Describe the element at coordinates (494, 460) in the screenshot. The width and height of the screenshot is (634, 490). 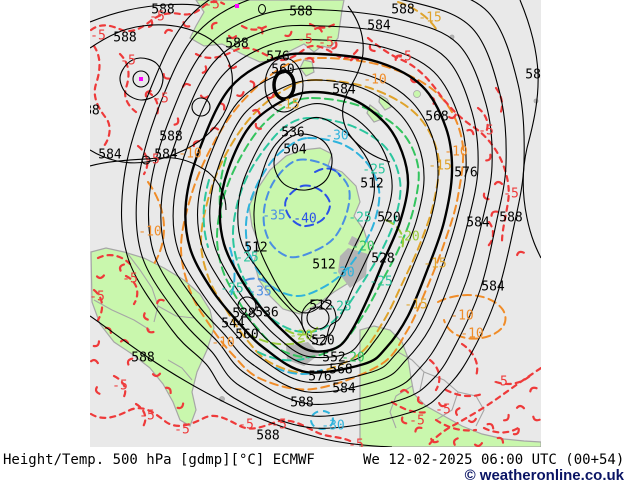
I see `map-caption-datetime: We 12-02-2025 06:00 UTC (00+54)` at that location.